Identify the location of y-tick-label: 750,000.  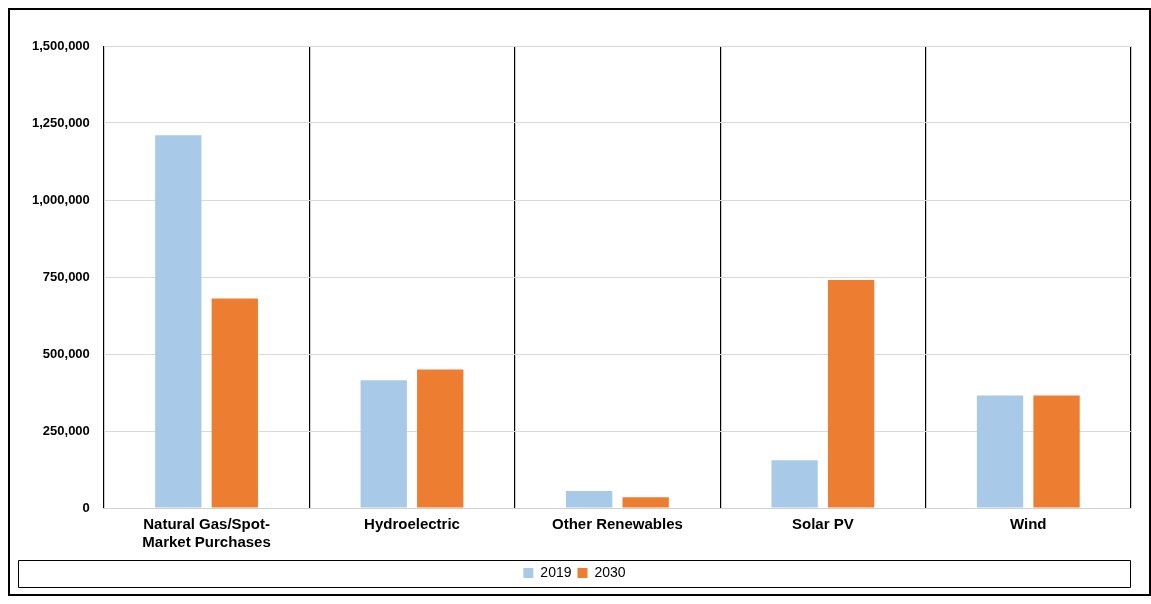
(66, 276).